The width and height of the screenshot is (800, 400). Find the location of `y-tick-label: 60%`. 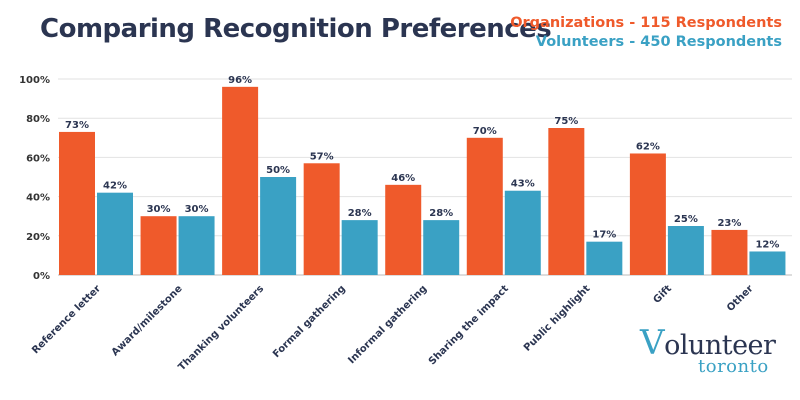

y-tick-label: 60% is located at coordinates (38, 158).